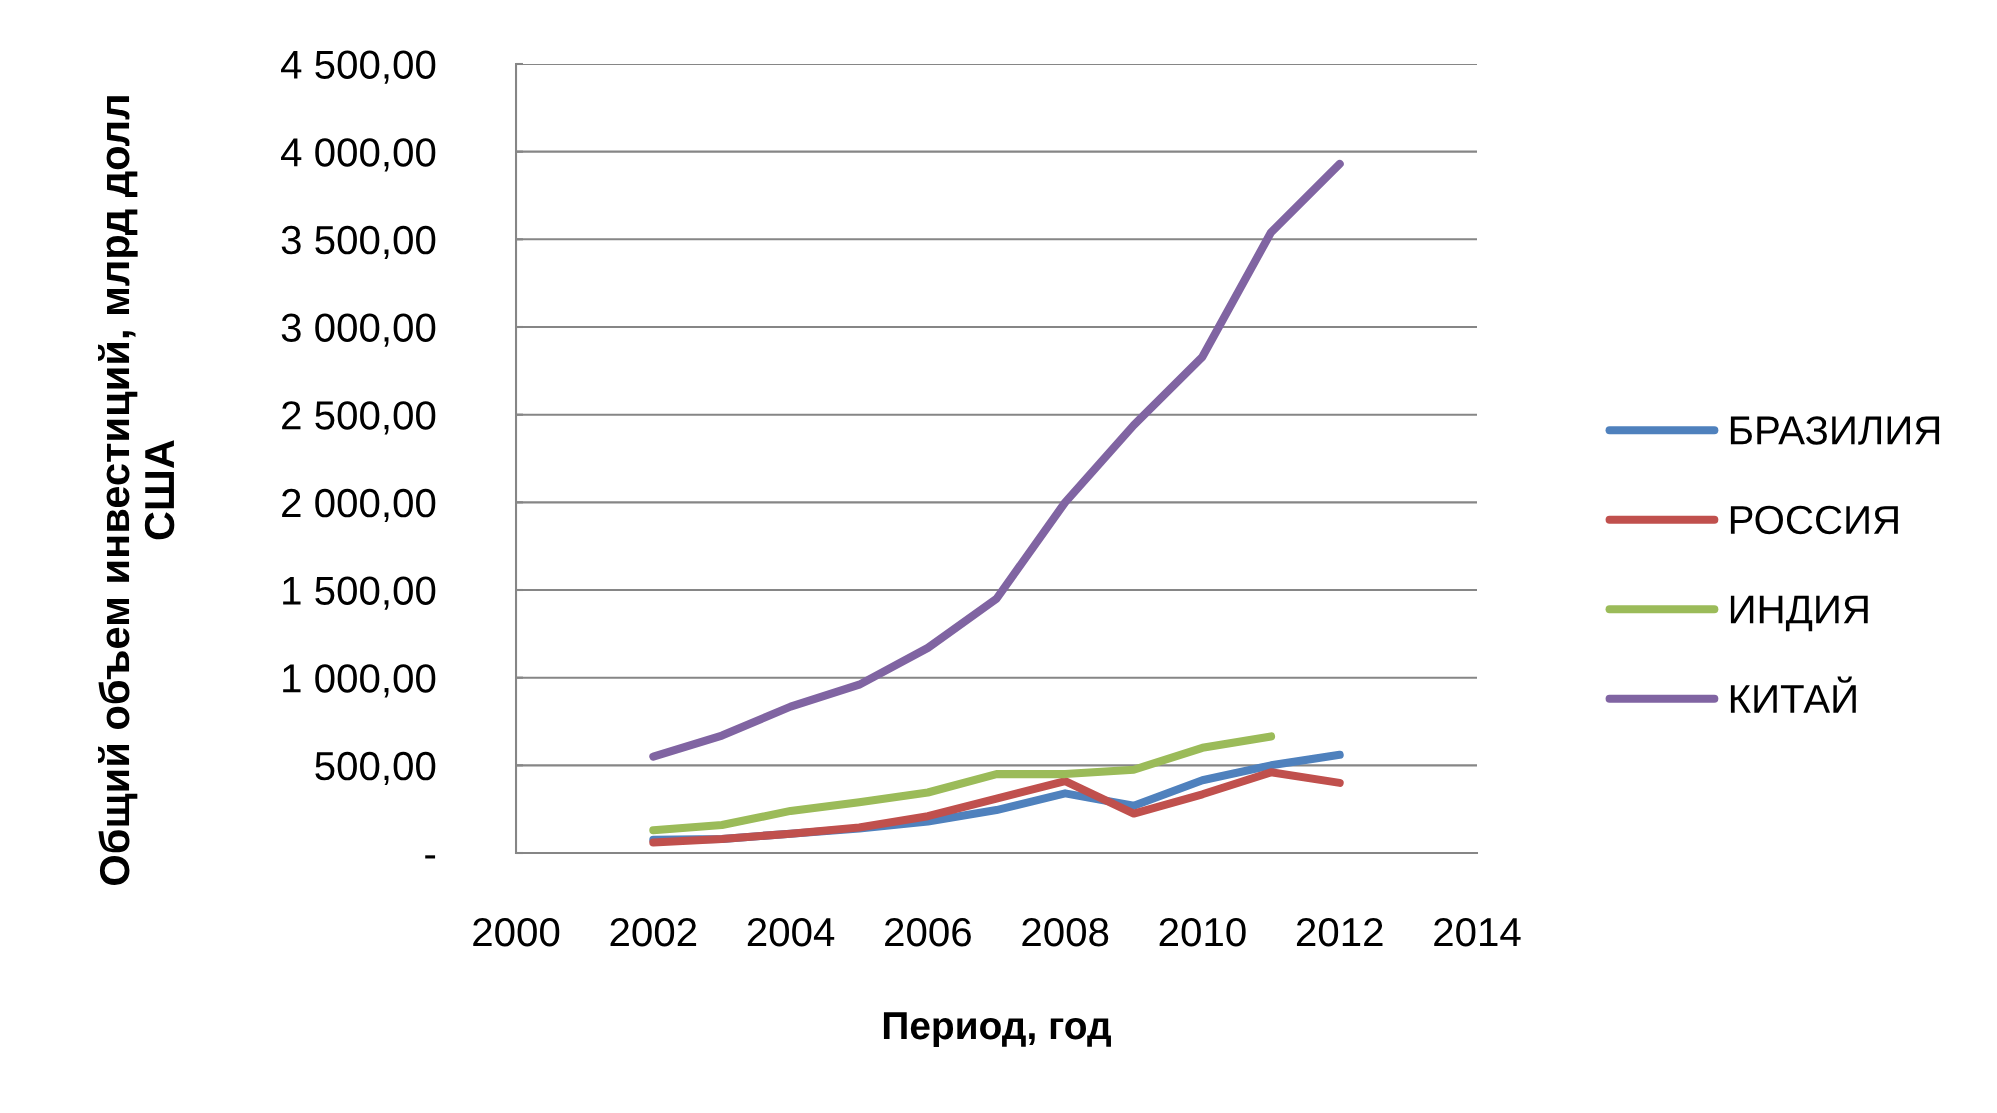 This screenshot has height=1113, width=1997. Describe the element at coordinates (516, 932) in the screenshot. I see `x-tick-label: 2000` at that location.